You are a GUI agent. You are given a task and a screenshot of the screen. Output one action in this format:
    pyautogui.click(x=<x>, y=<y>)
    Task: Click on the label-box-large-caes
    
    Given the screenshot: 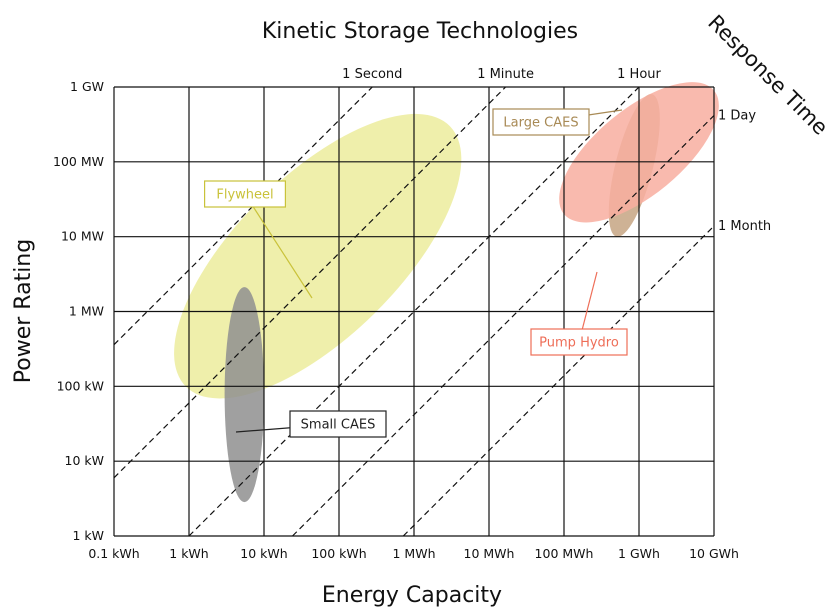 What is the action you would take?
    pyautogui.click(x=541, y=122)
    